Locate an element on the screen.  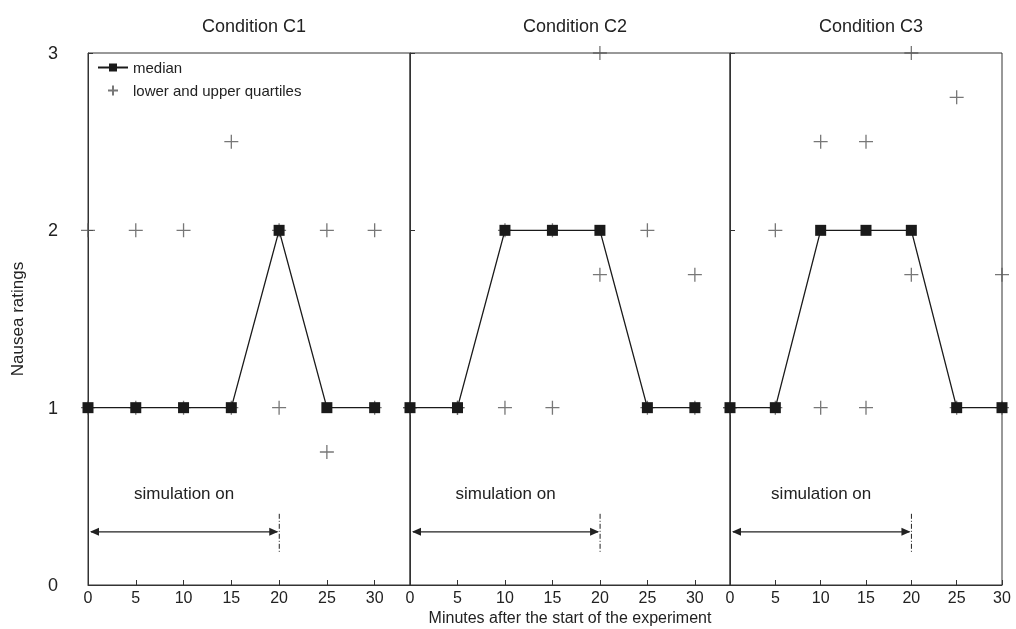
chart-title: Condition C1 is located at coordinates (254, 26).